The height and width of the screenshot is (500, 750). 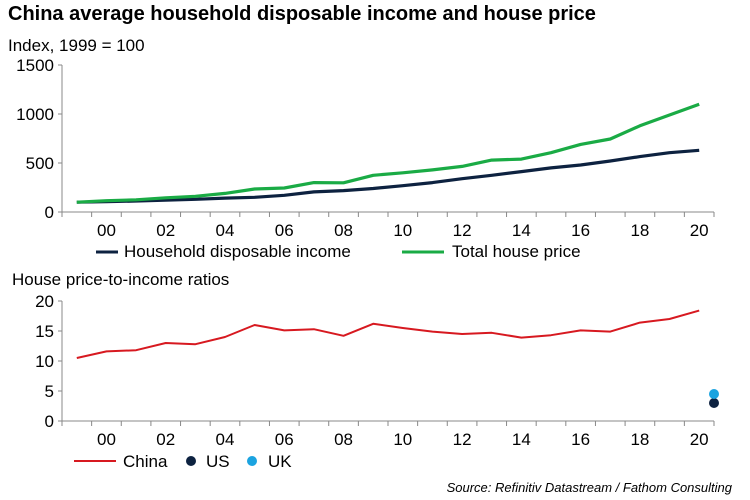 What do you see at coordinates (388, 334) in the screenshot?
I see `series-line-china` at bounding box center [388, 334].